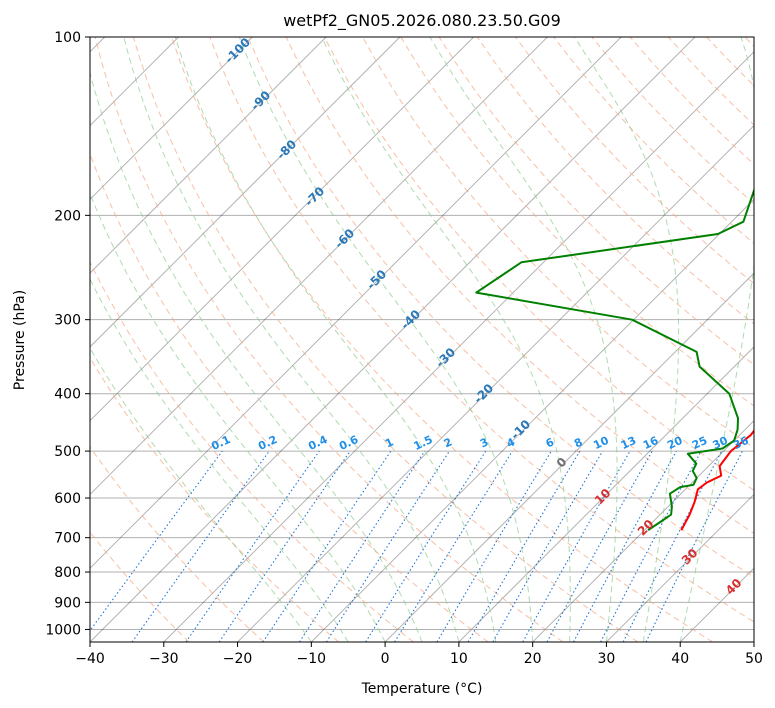 This screenshot has width=775, height=708. What do you see at coordinates (675, 443) in the screenshot?
I see `mixing-ratio-label: 20` at bounding box center [675, 443].